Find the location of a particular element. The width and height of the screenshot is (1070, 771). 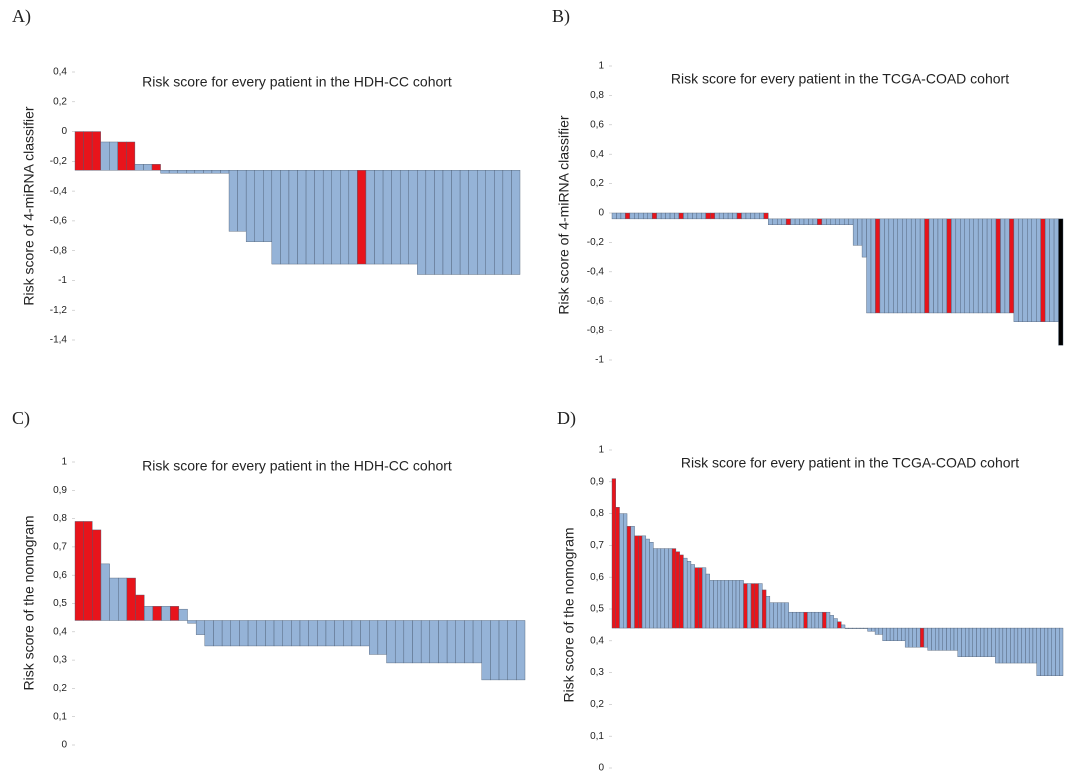

y-tick-label: 0,1 is located at coordinates (597, 736).